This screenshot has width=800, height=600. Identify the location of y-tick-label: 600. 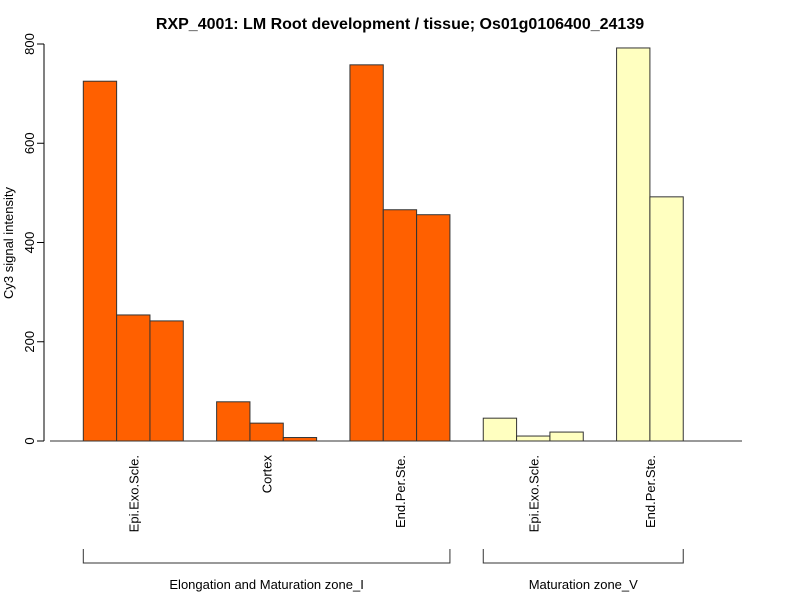
(29, 143).